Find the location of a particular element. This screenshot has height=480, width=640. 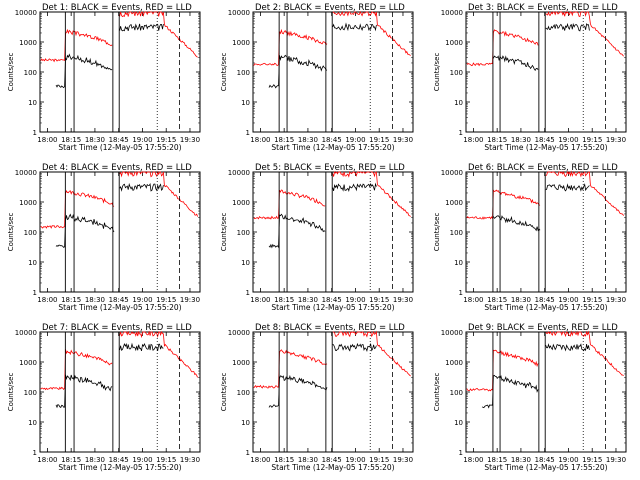

panel-title: Det 6: BLACK = Events, RED = LLD is located at coordinates (543, 168).